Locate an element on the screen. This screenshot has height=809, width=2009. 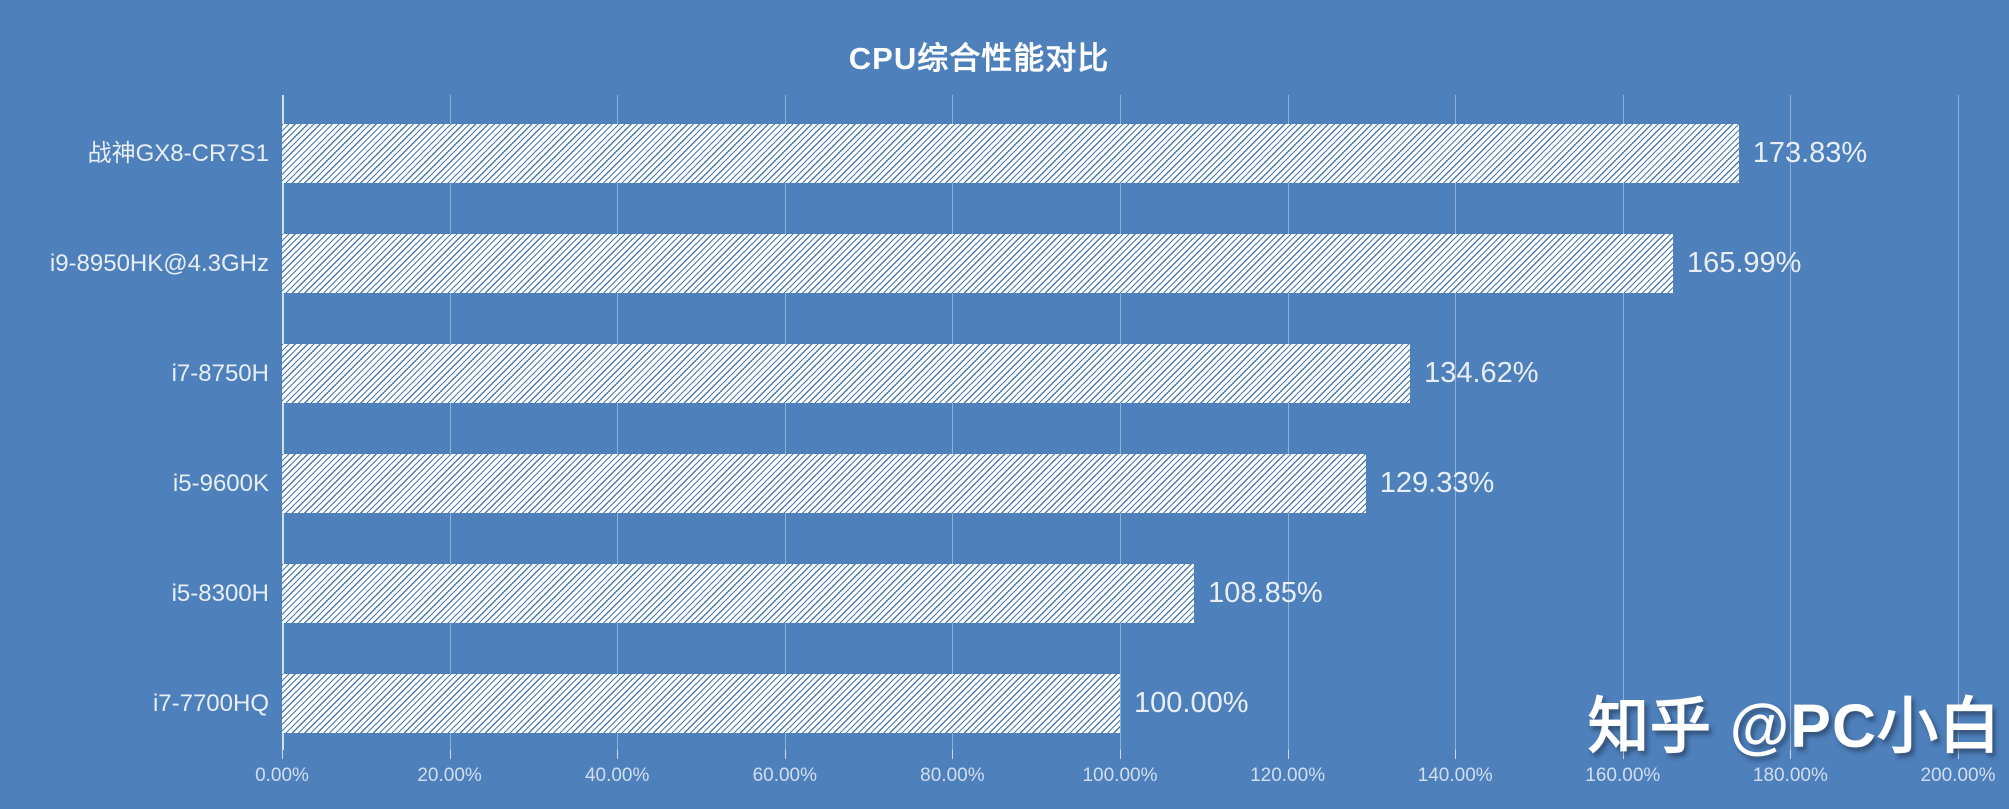
bar-value-label: 100.00% is located at coordinates (1191, 703).